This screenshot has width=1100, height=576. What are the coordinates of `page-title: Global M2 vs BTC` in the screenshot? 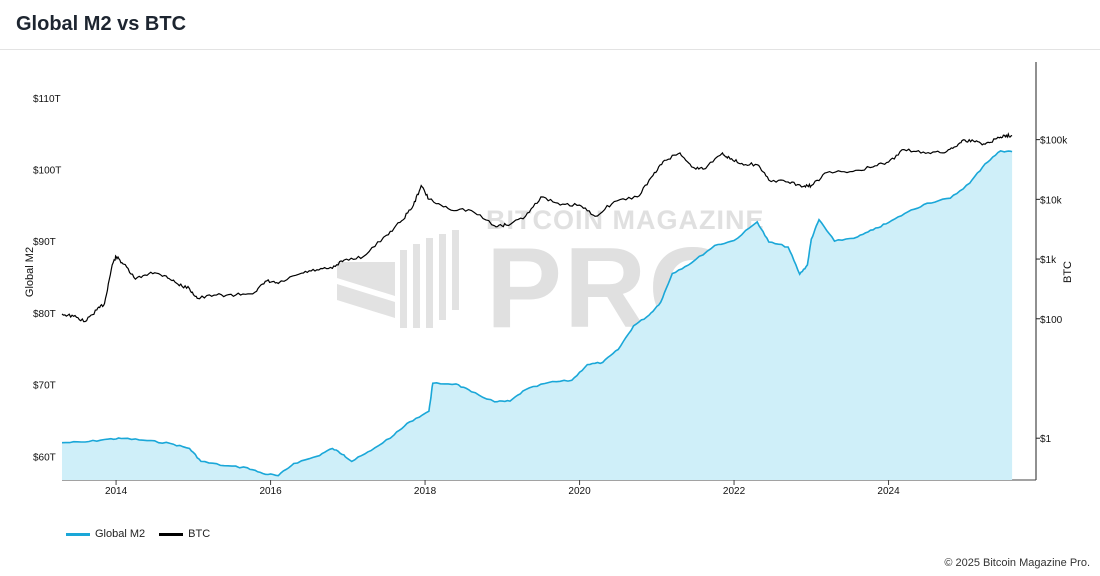 It's located at (101, 24).